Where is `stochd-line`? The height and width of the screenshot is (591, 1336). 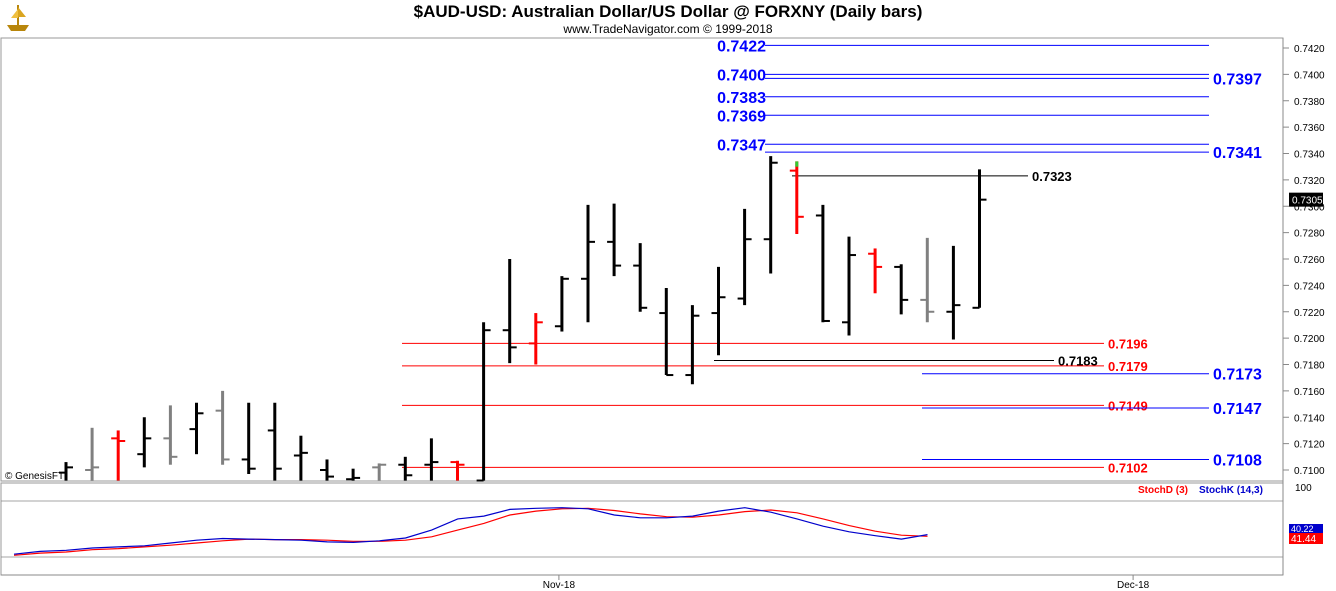
stochd-line is located at coordinates (470, 531).